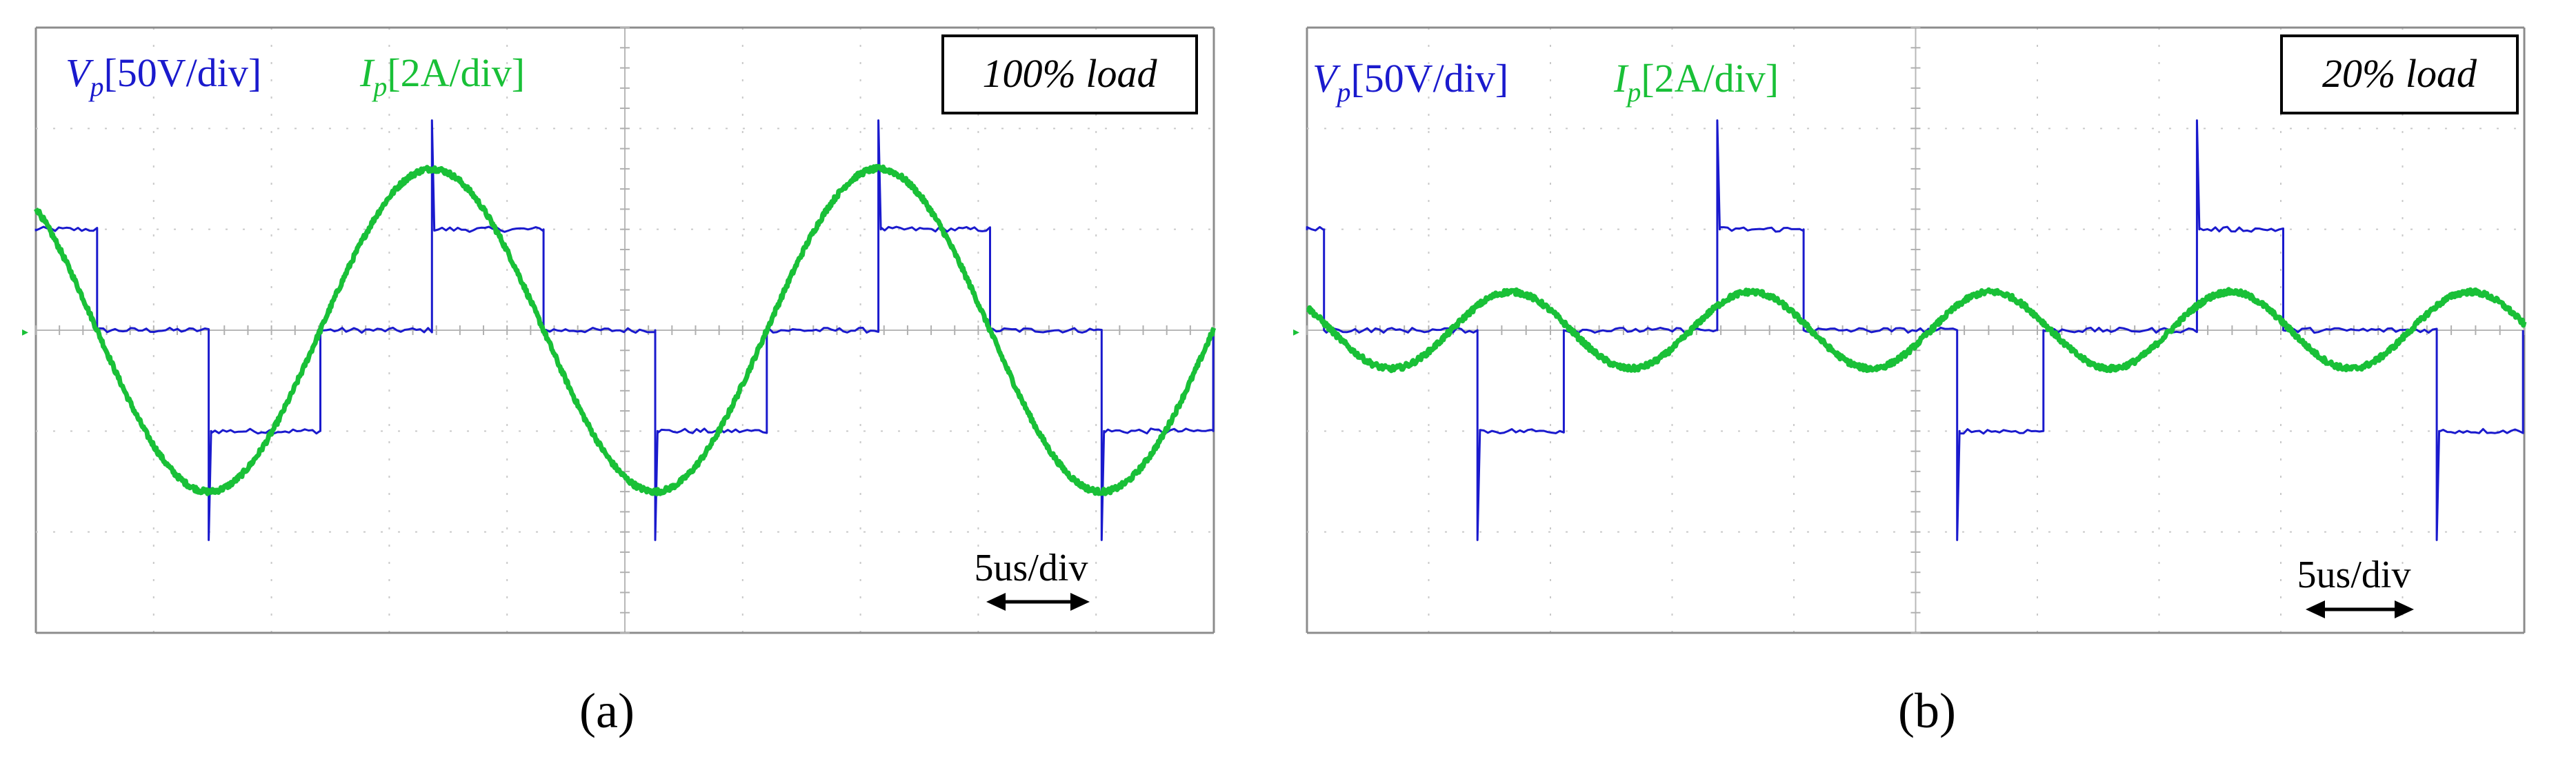 The height and width of the screenshot is (759, 2576). Describe the element at coordinates (2354, 575) in the screenshot. I see `time-scale-label-b: 5us/div` at that location.